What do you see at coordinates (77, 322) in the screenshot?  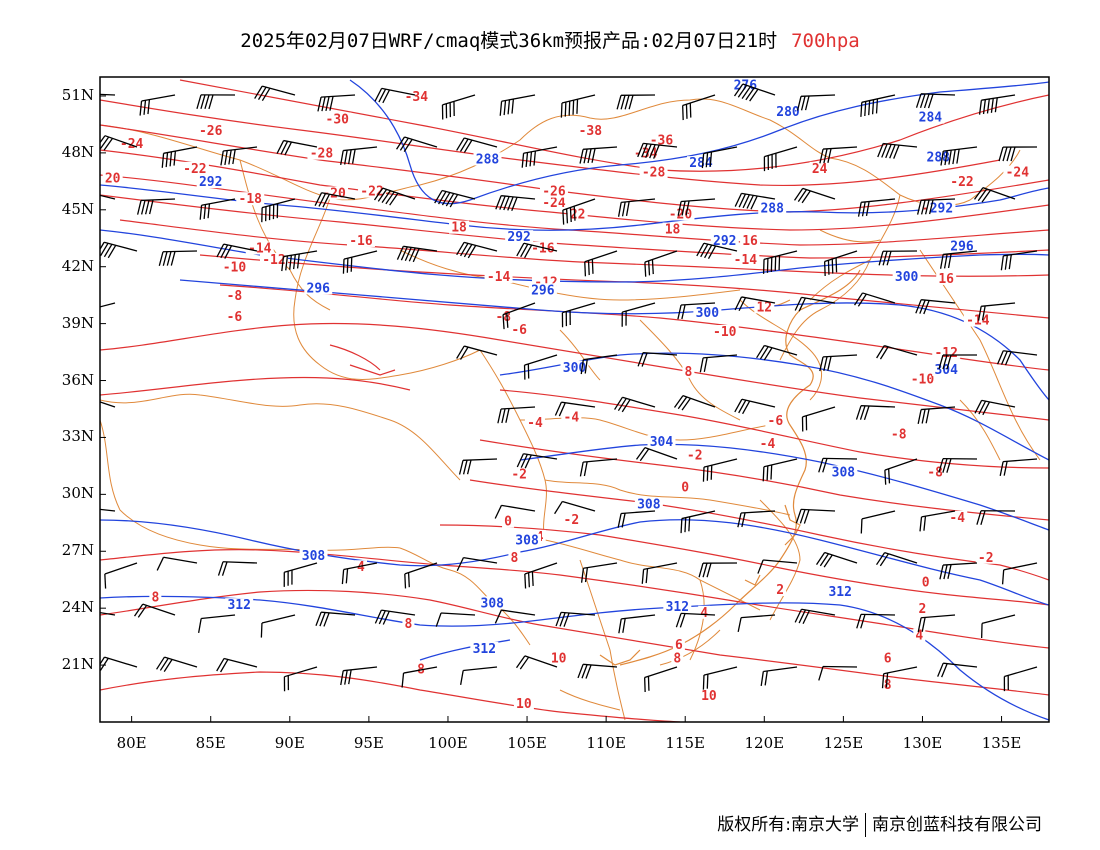 I see `y-tick-label: 39N` at bounding box center [77, 322].